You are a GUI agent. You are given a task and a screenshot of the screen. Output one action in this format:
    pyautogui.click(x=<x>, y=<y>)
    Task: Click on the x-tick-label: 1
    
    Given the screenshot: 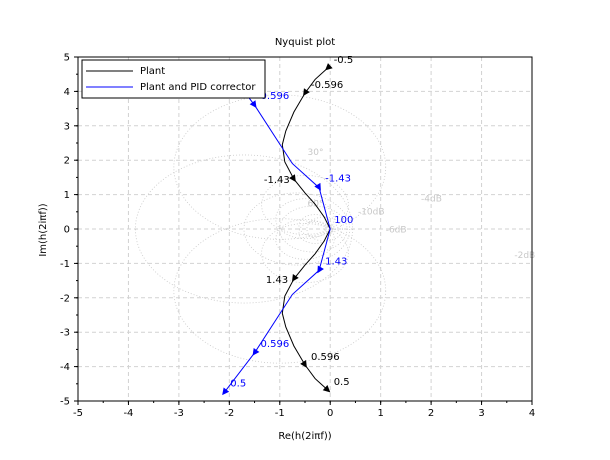 What is the action you would take?
    pyautogui.click(x=380, y=413)
    